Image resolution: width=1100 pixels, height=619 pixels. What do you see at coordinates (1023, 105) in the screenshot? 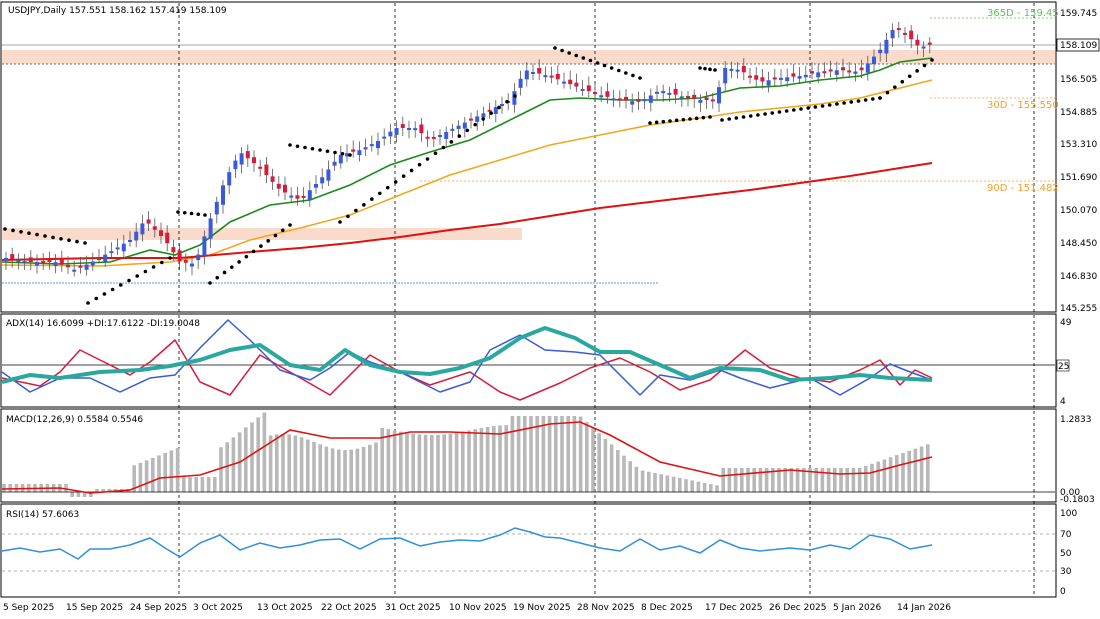
I see `level-30d-label: 30D - 155.550` at bounding box center [1023, 105].